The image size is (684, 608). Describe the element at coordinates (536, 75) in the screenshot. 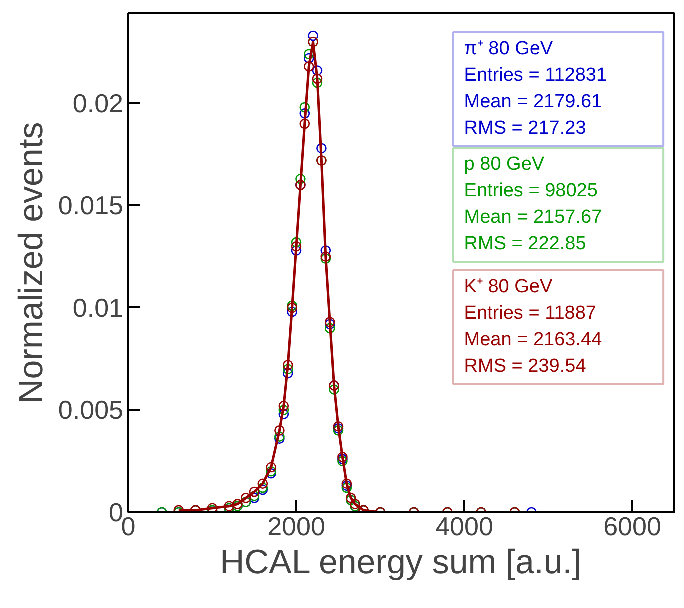

I see `annotation: Entries = 112831` at that location.